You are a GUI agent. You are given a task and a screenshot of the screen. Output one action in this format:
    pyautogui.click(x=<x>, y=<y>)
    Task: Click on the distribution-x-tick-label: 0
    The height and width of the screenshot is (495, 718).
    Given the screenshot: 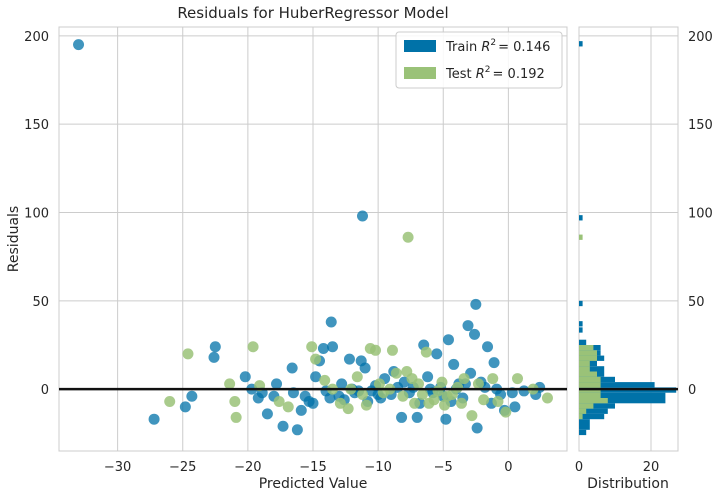 What is the action you would take?
    pyautogui.click(x=579, y=467)
    